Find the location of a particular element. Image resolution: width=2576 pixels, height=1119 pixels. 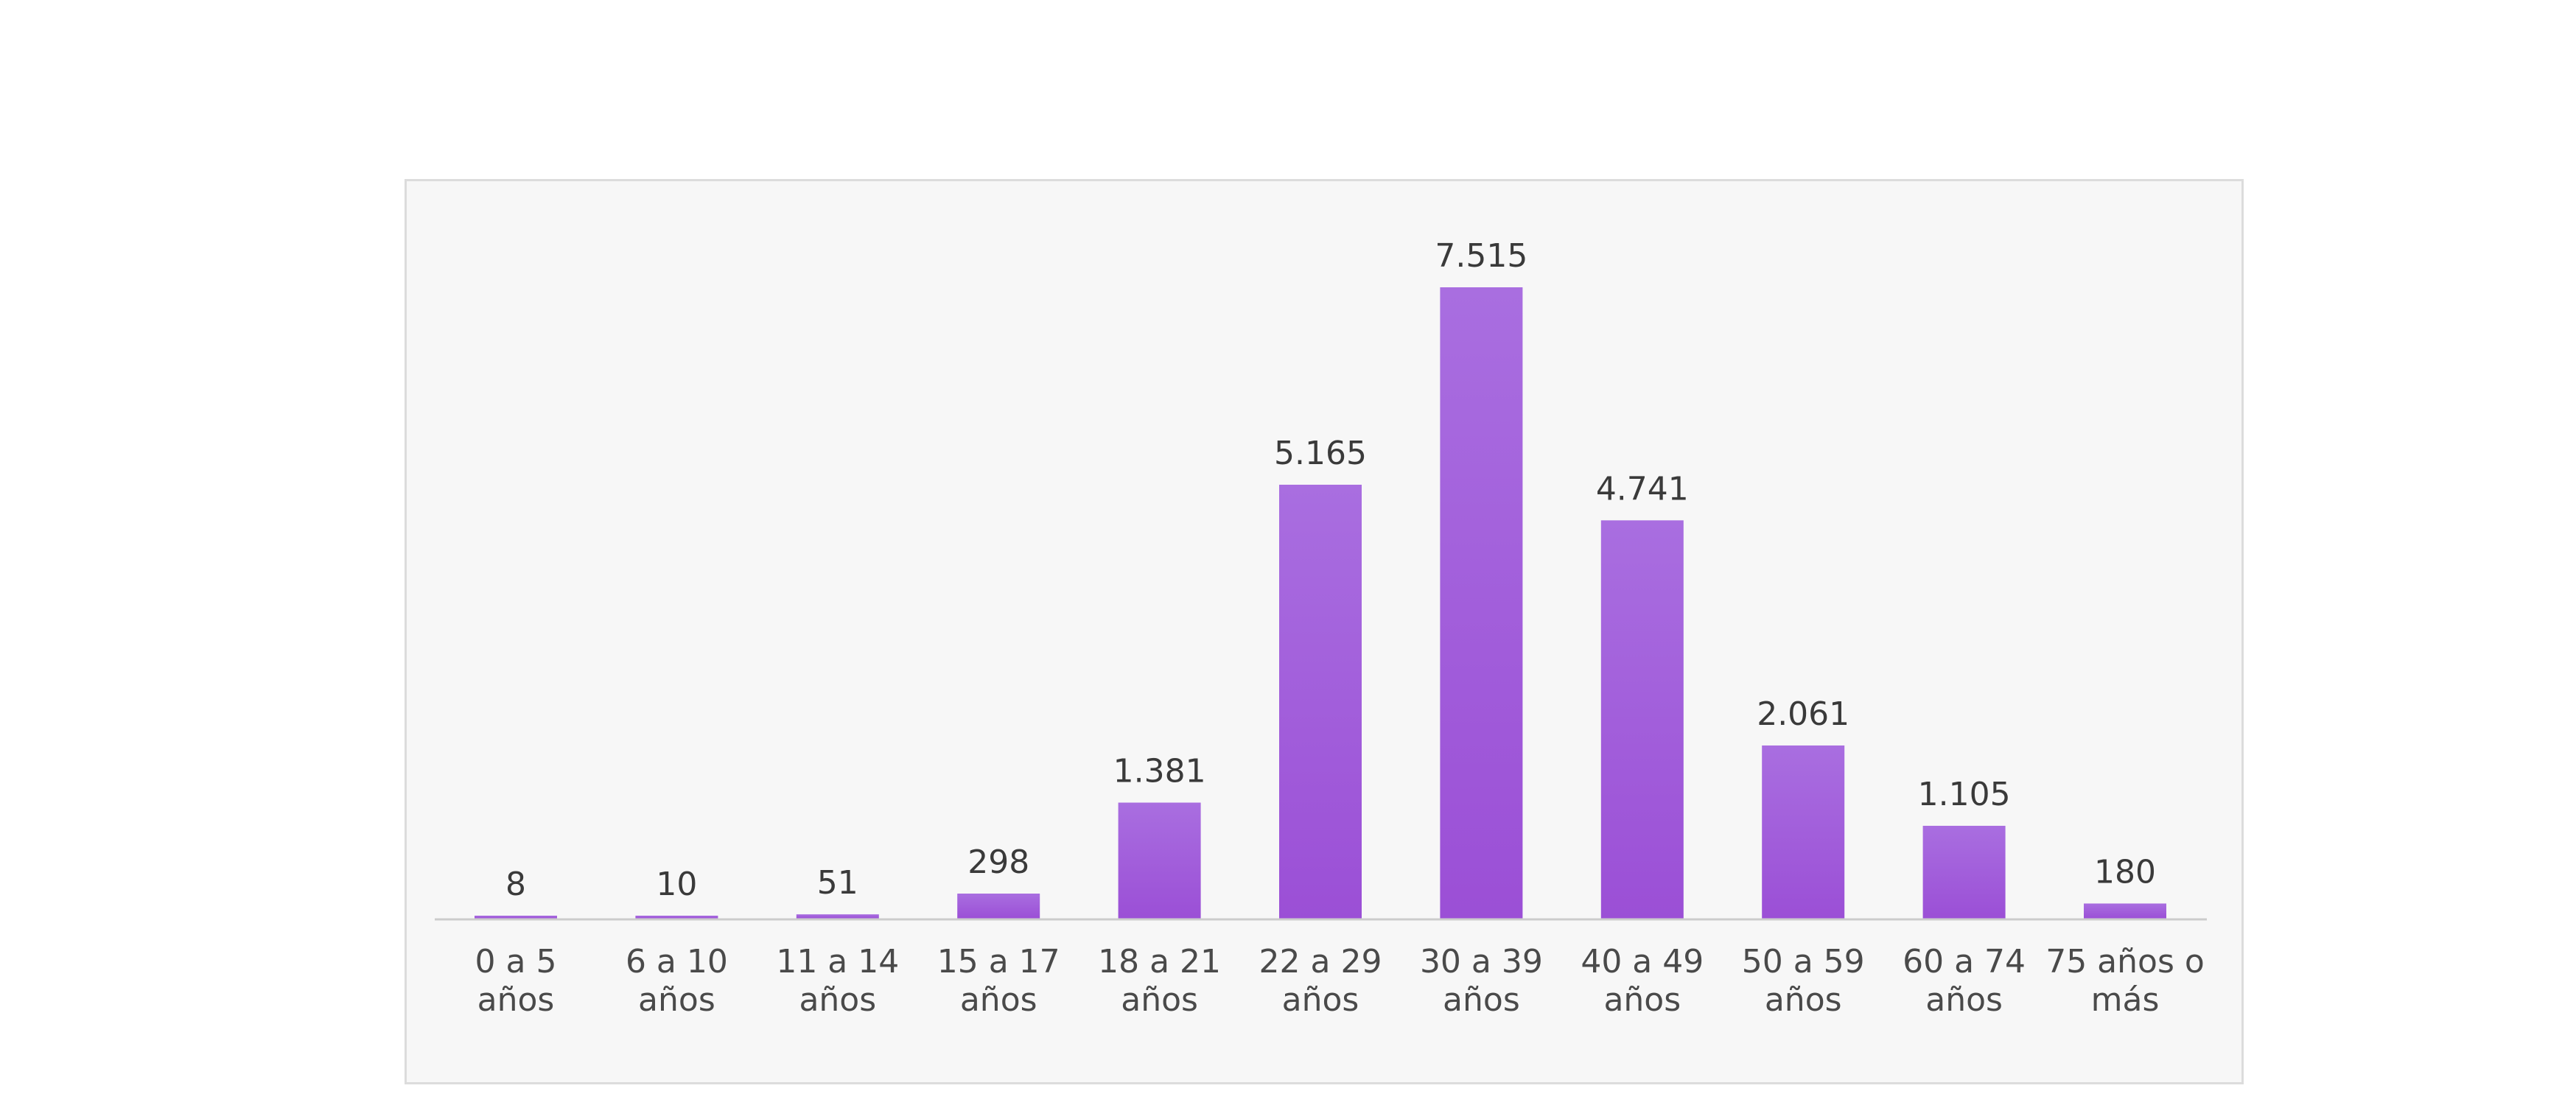

x-tick-label-10-line-0: 75 años o is located at coordinates (2125, 962).